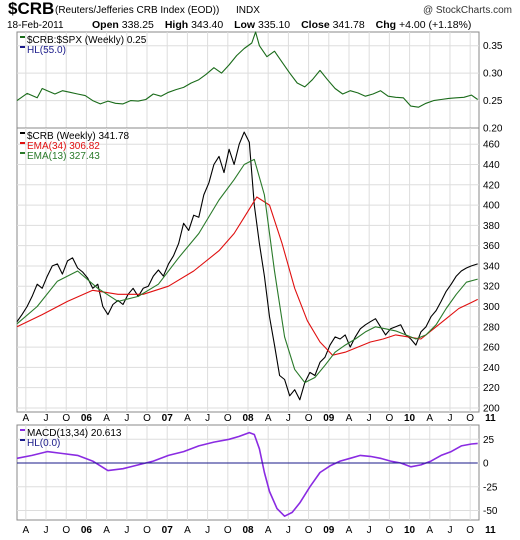  What do you see at coordinates (63, 156) in the screenshot?
I see `legend-text: EMA(13) 327.43` at bounding box center [63, 156].